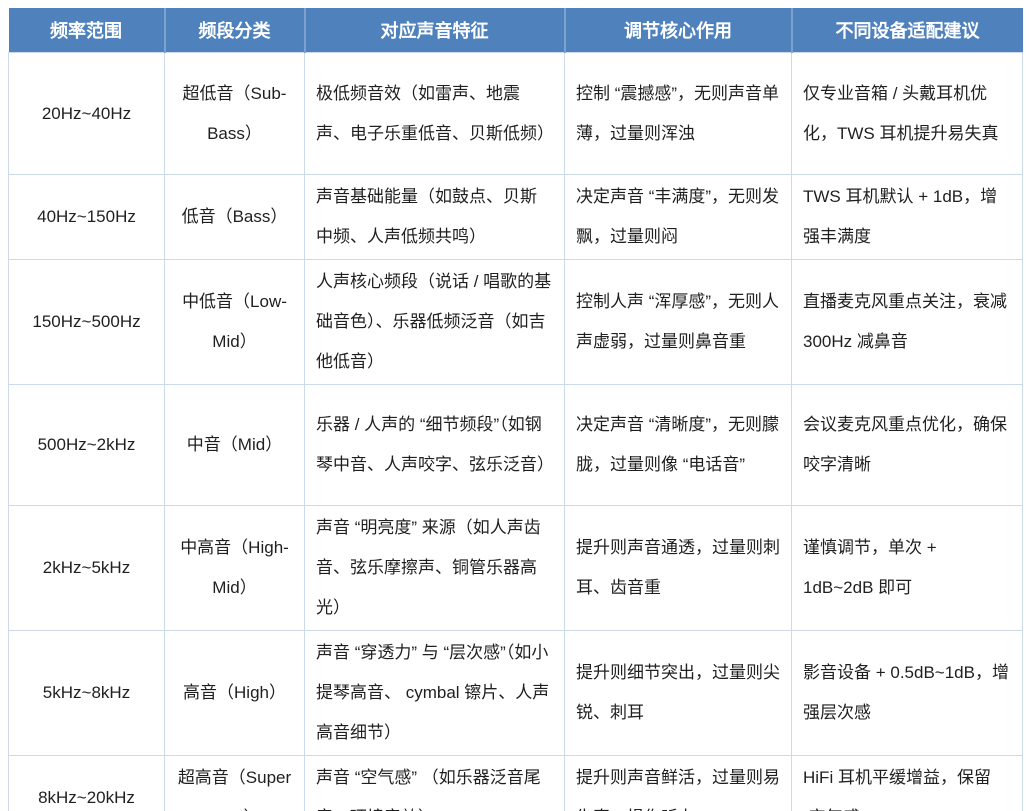 The image size is (1030, 811). What do you see at coordinates (234, 693) in the screenshot?
I see `cell-band-category: 高音（High）` at bounding box center [234, 693].